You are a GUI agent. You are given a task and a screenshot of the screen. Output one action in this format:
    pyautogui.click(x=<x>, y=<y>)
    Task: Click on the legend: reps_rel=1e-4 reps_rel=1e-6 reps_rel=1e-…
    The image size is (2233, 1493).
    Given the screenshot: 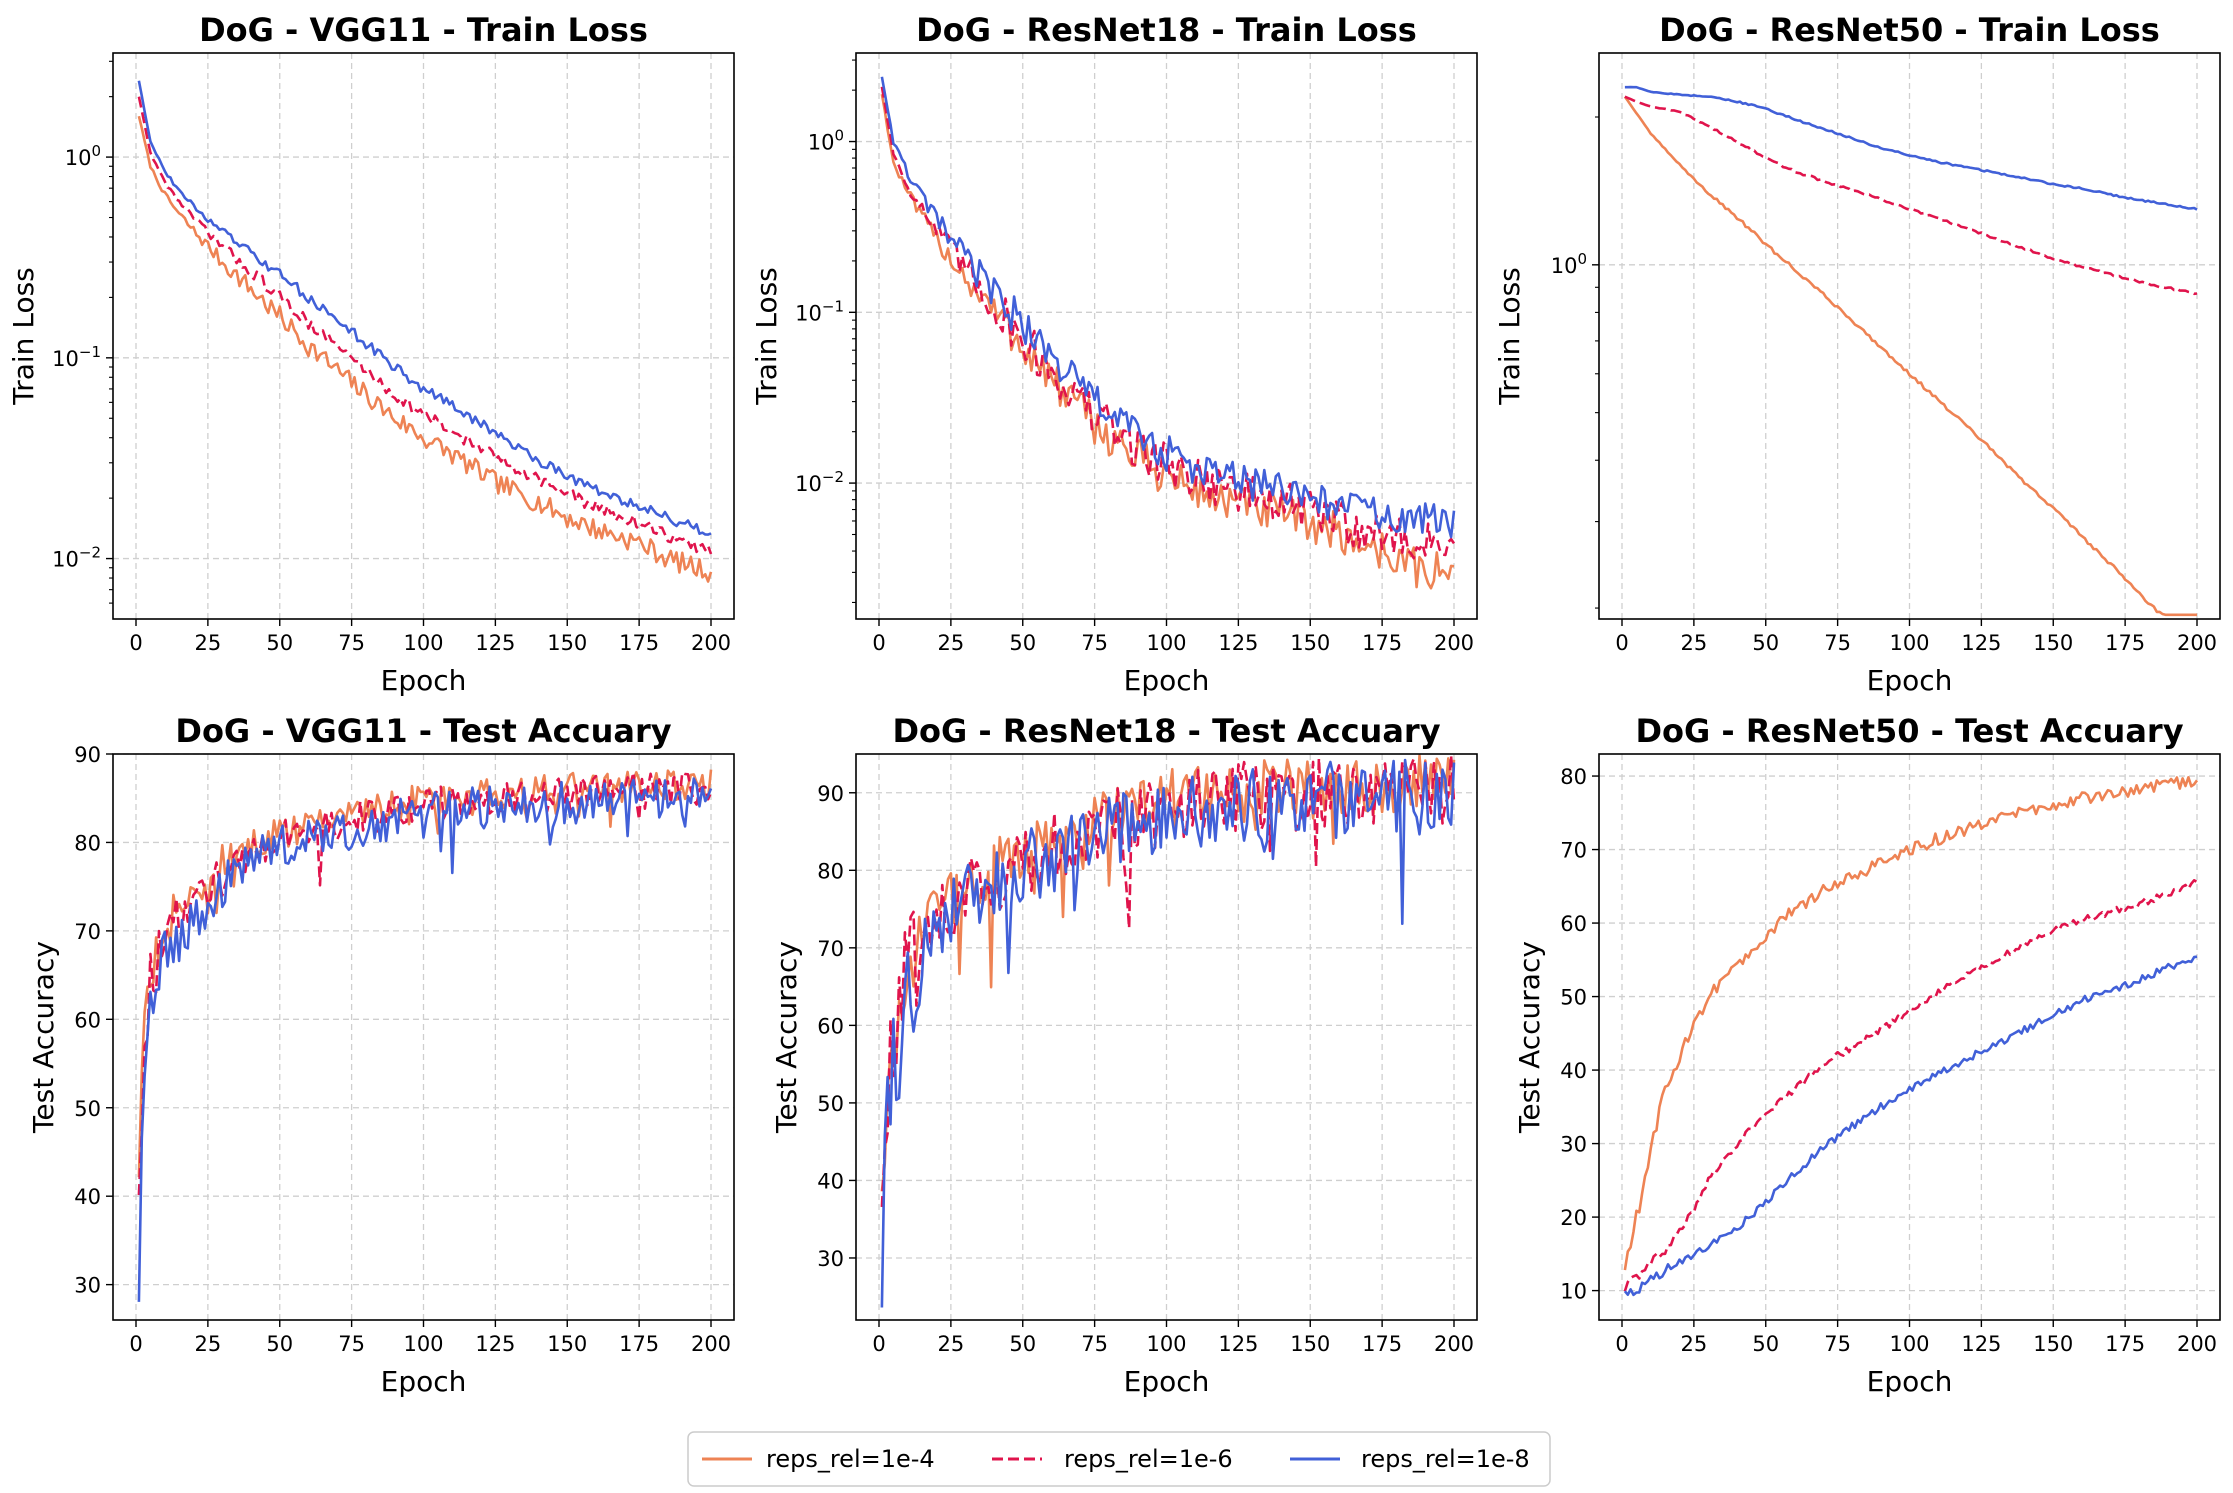 What is the action you would take?
    pyautogui.click(x=1119, y=1459)
    